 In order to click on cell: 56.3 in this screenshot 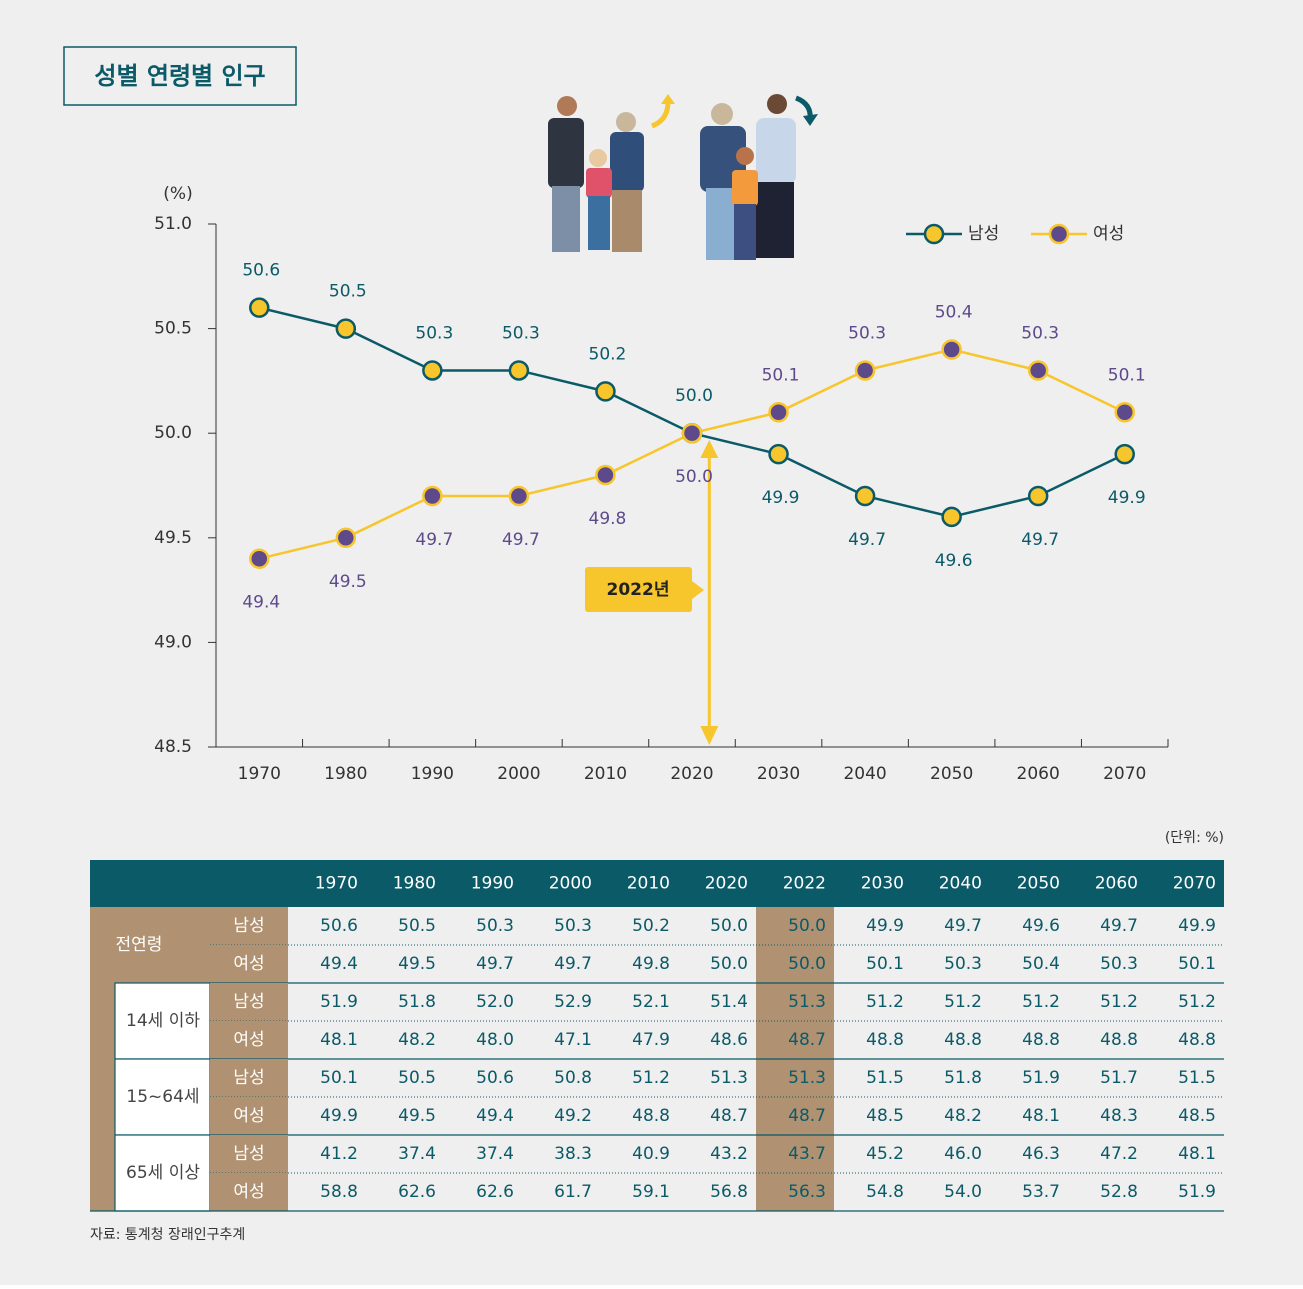, I will do `click(807, 1192)`.